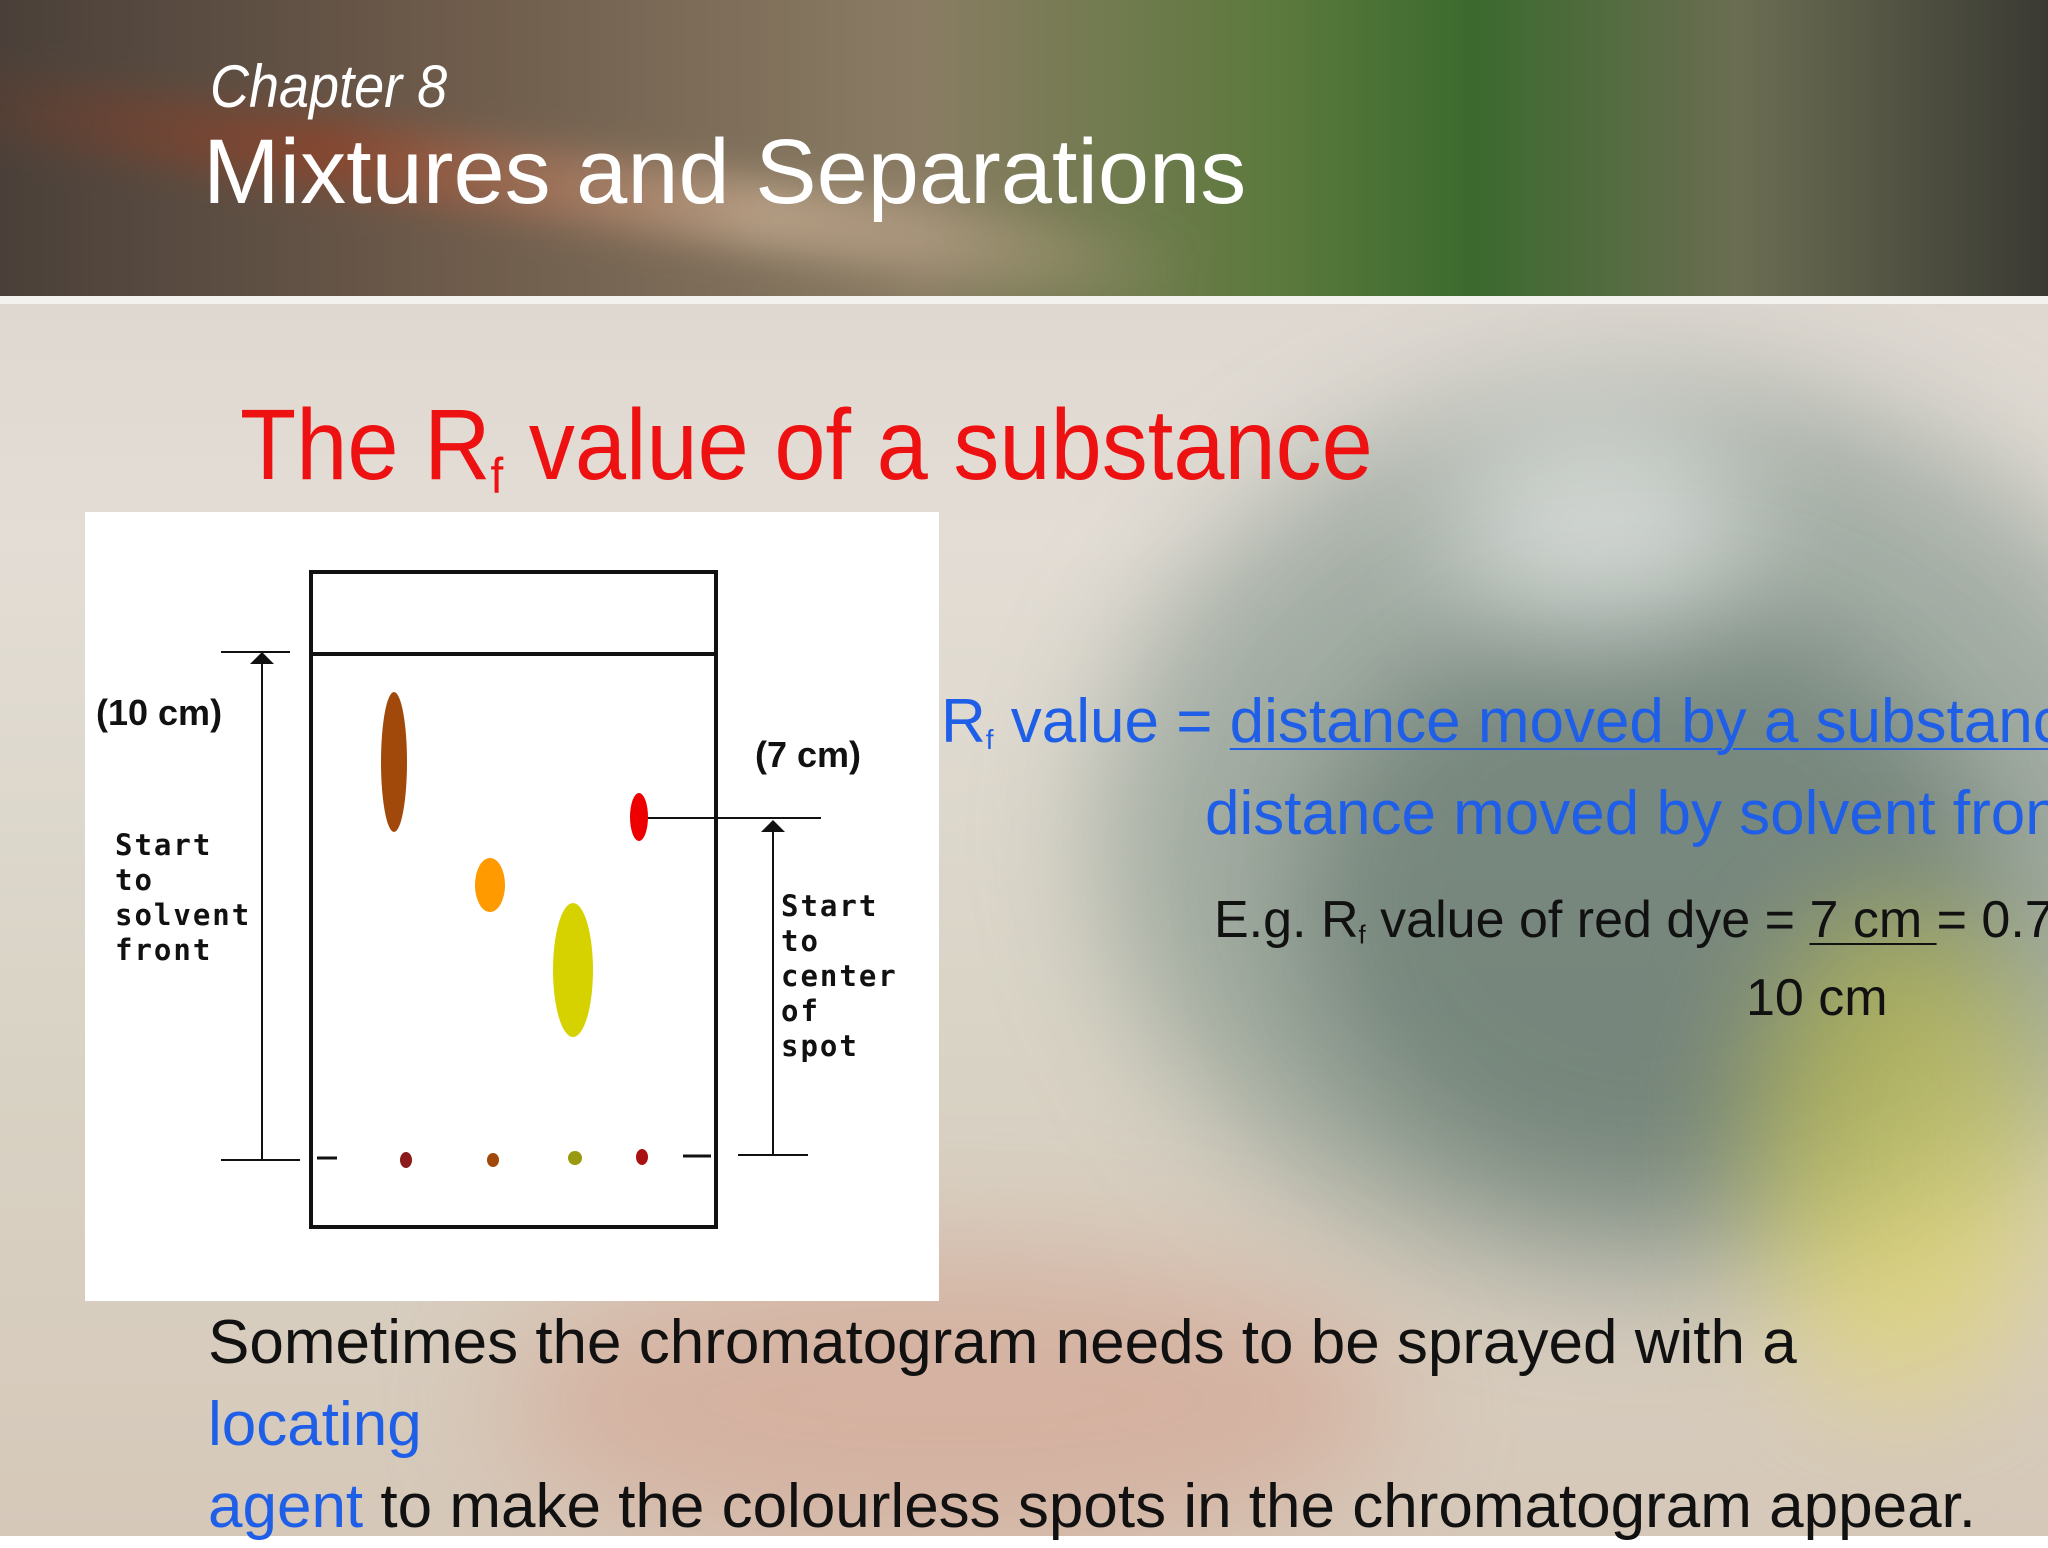 Image resolution: width=2048 pixels, height=1548 pixels. Describe the element at coordinates (806, 446) in the screenshot. I see `slide-title: The Rf value of a substance` at that location.